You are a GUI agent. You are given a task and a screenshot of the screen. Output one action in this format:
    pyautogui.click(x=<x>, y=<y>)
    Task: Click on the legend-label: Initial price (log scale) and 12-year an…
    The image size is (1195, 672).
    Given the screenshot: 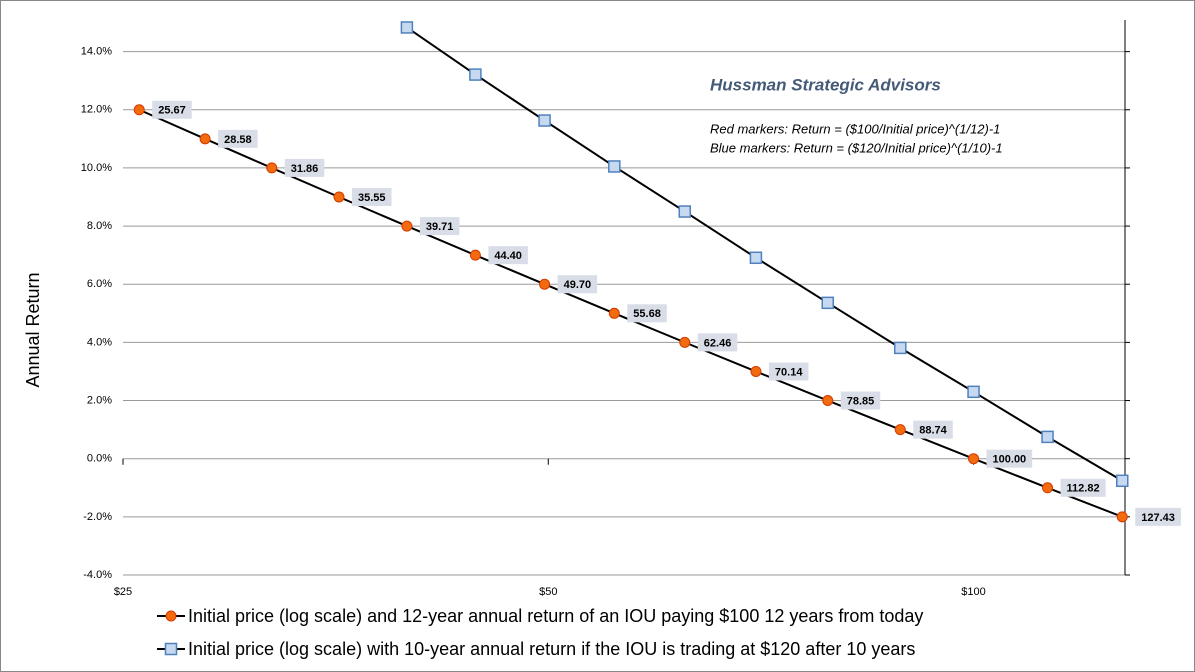 What is the action you would take?
    pyautogui.click(x=555, y=616)
    